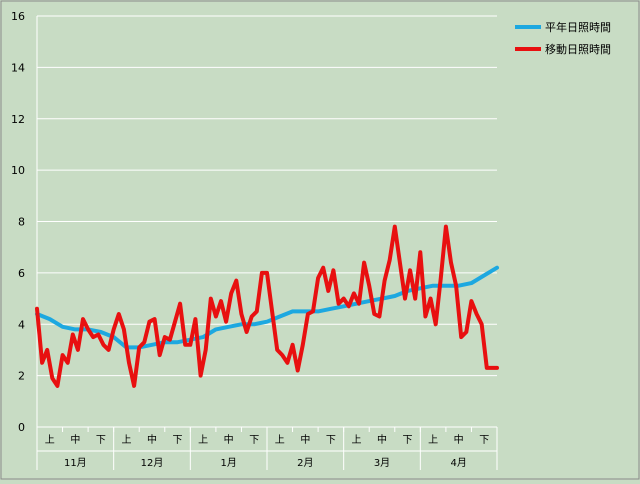 The height and width of the screenshot is (484, 640). I want to click on month-tick-label: 3月, so click(382, 463).